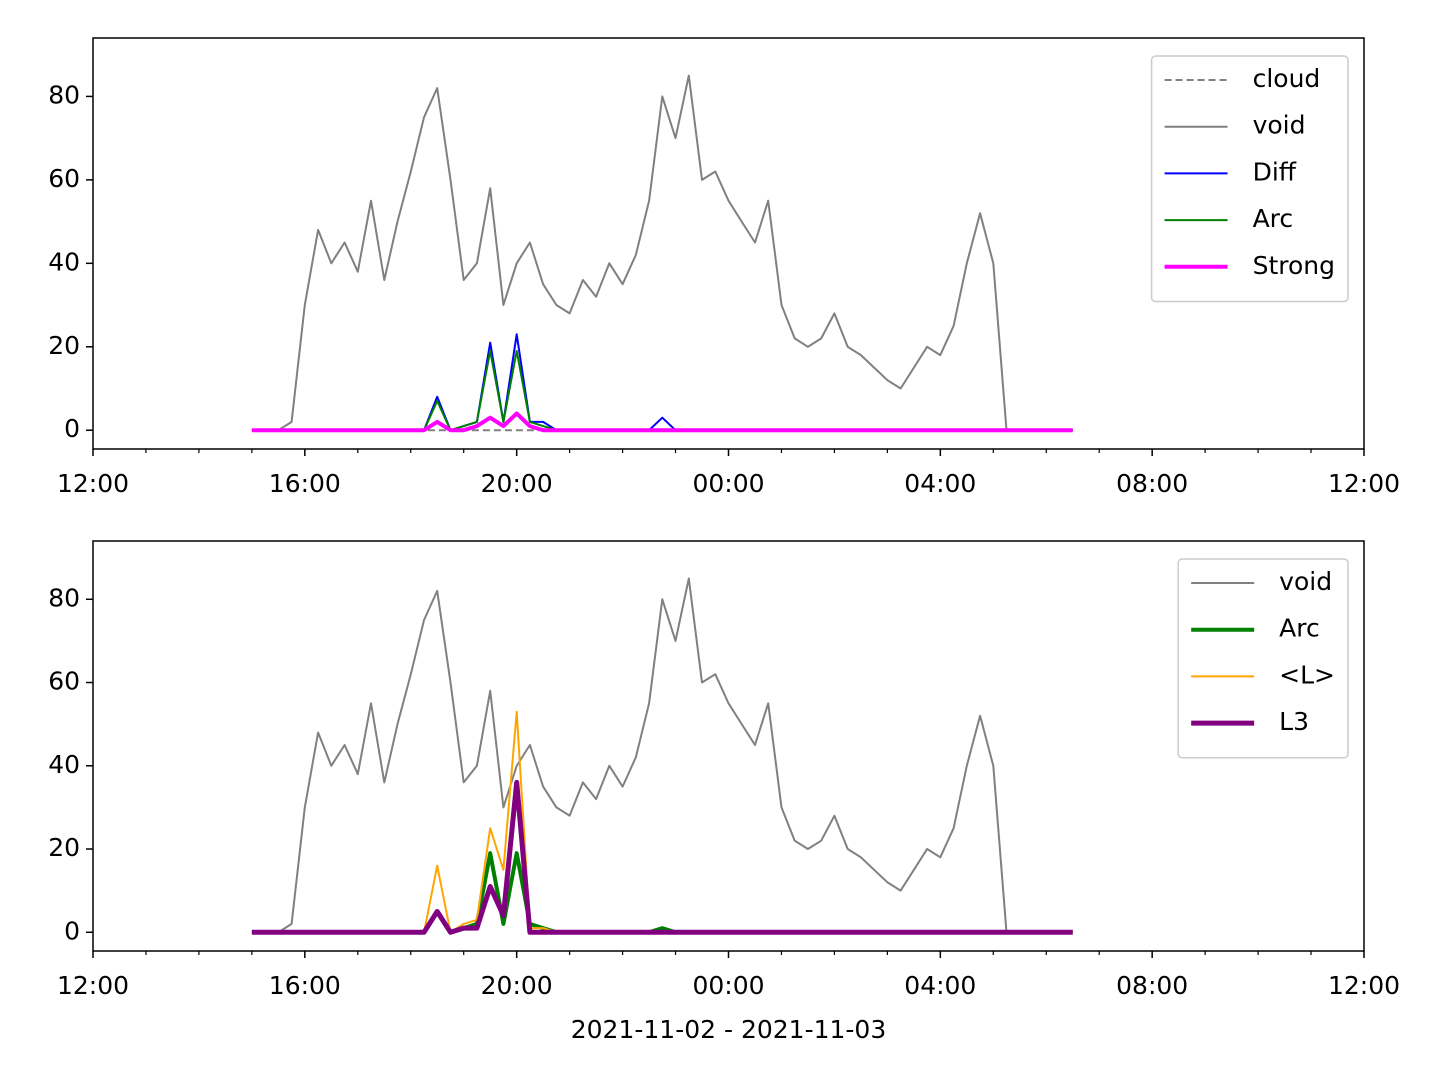 The height and width of the screenshot is (1080, 1440). I want to click on legend: cloud void Diff Arc Strong, so click(1249, 179).